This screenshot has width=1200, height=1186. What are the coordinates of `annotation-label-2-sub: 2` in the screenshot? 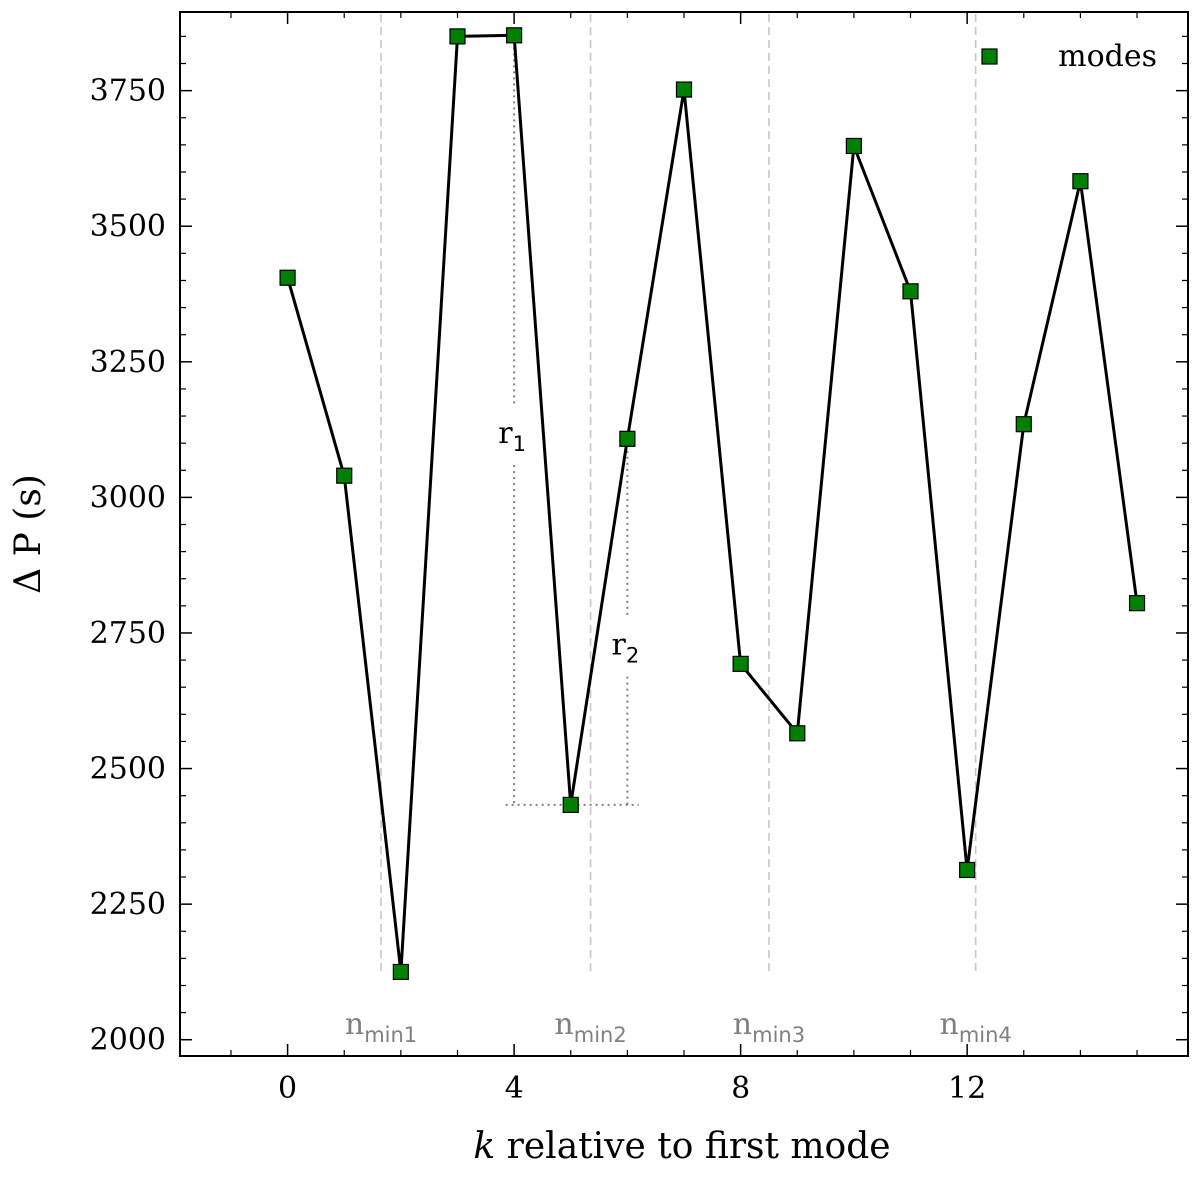 It's located at (632, 656).